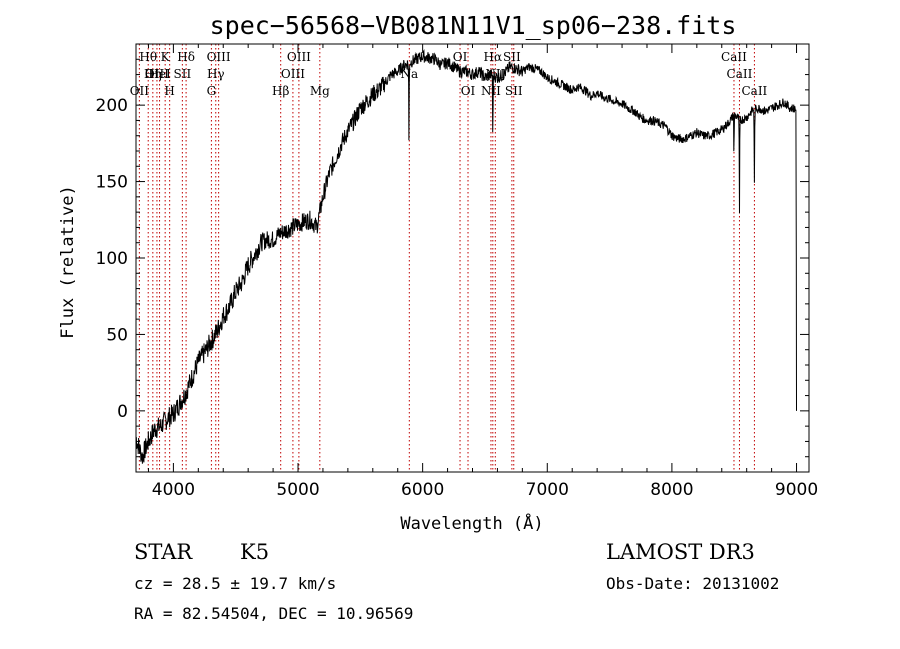 This screenshot has height=649, width=900. I want to click on line-marker-label: HeI, so click(159, 74).